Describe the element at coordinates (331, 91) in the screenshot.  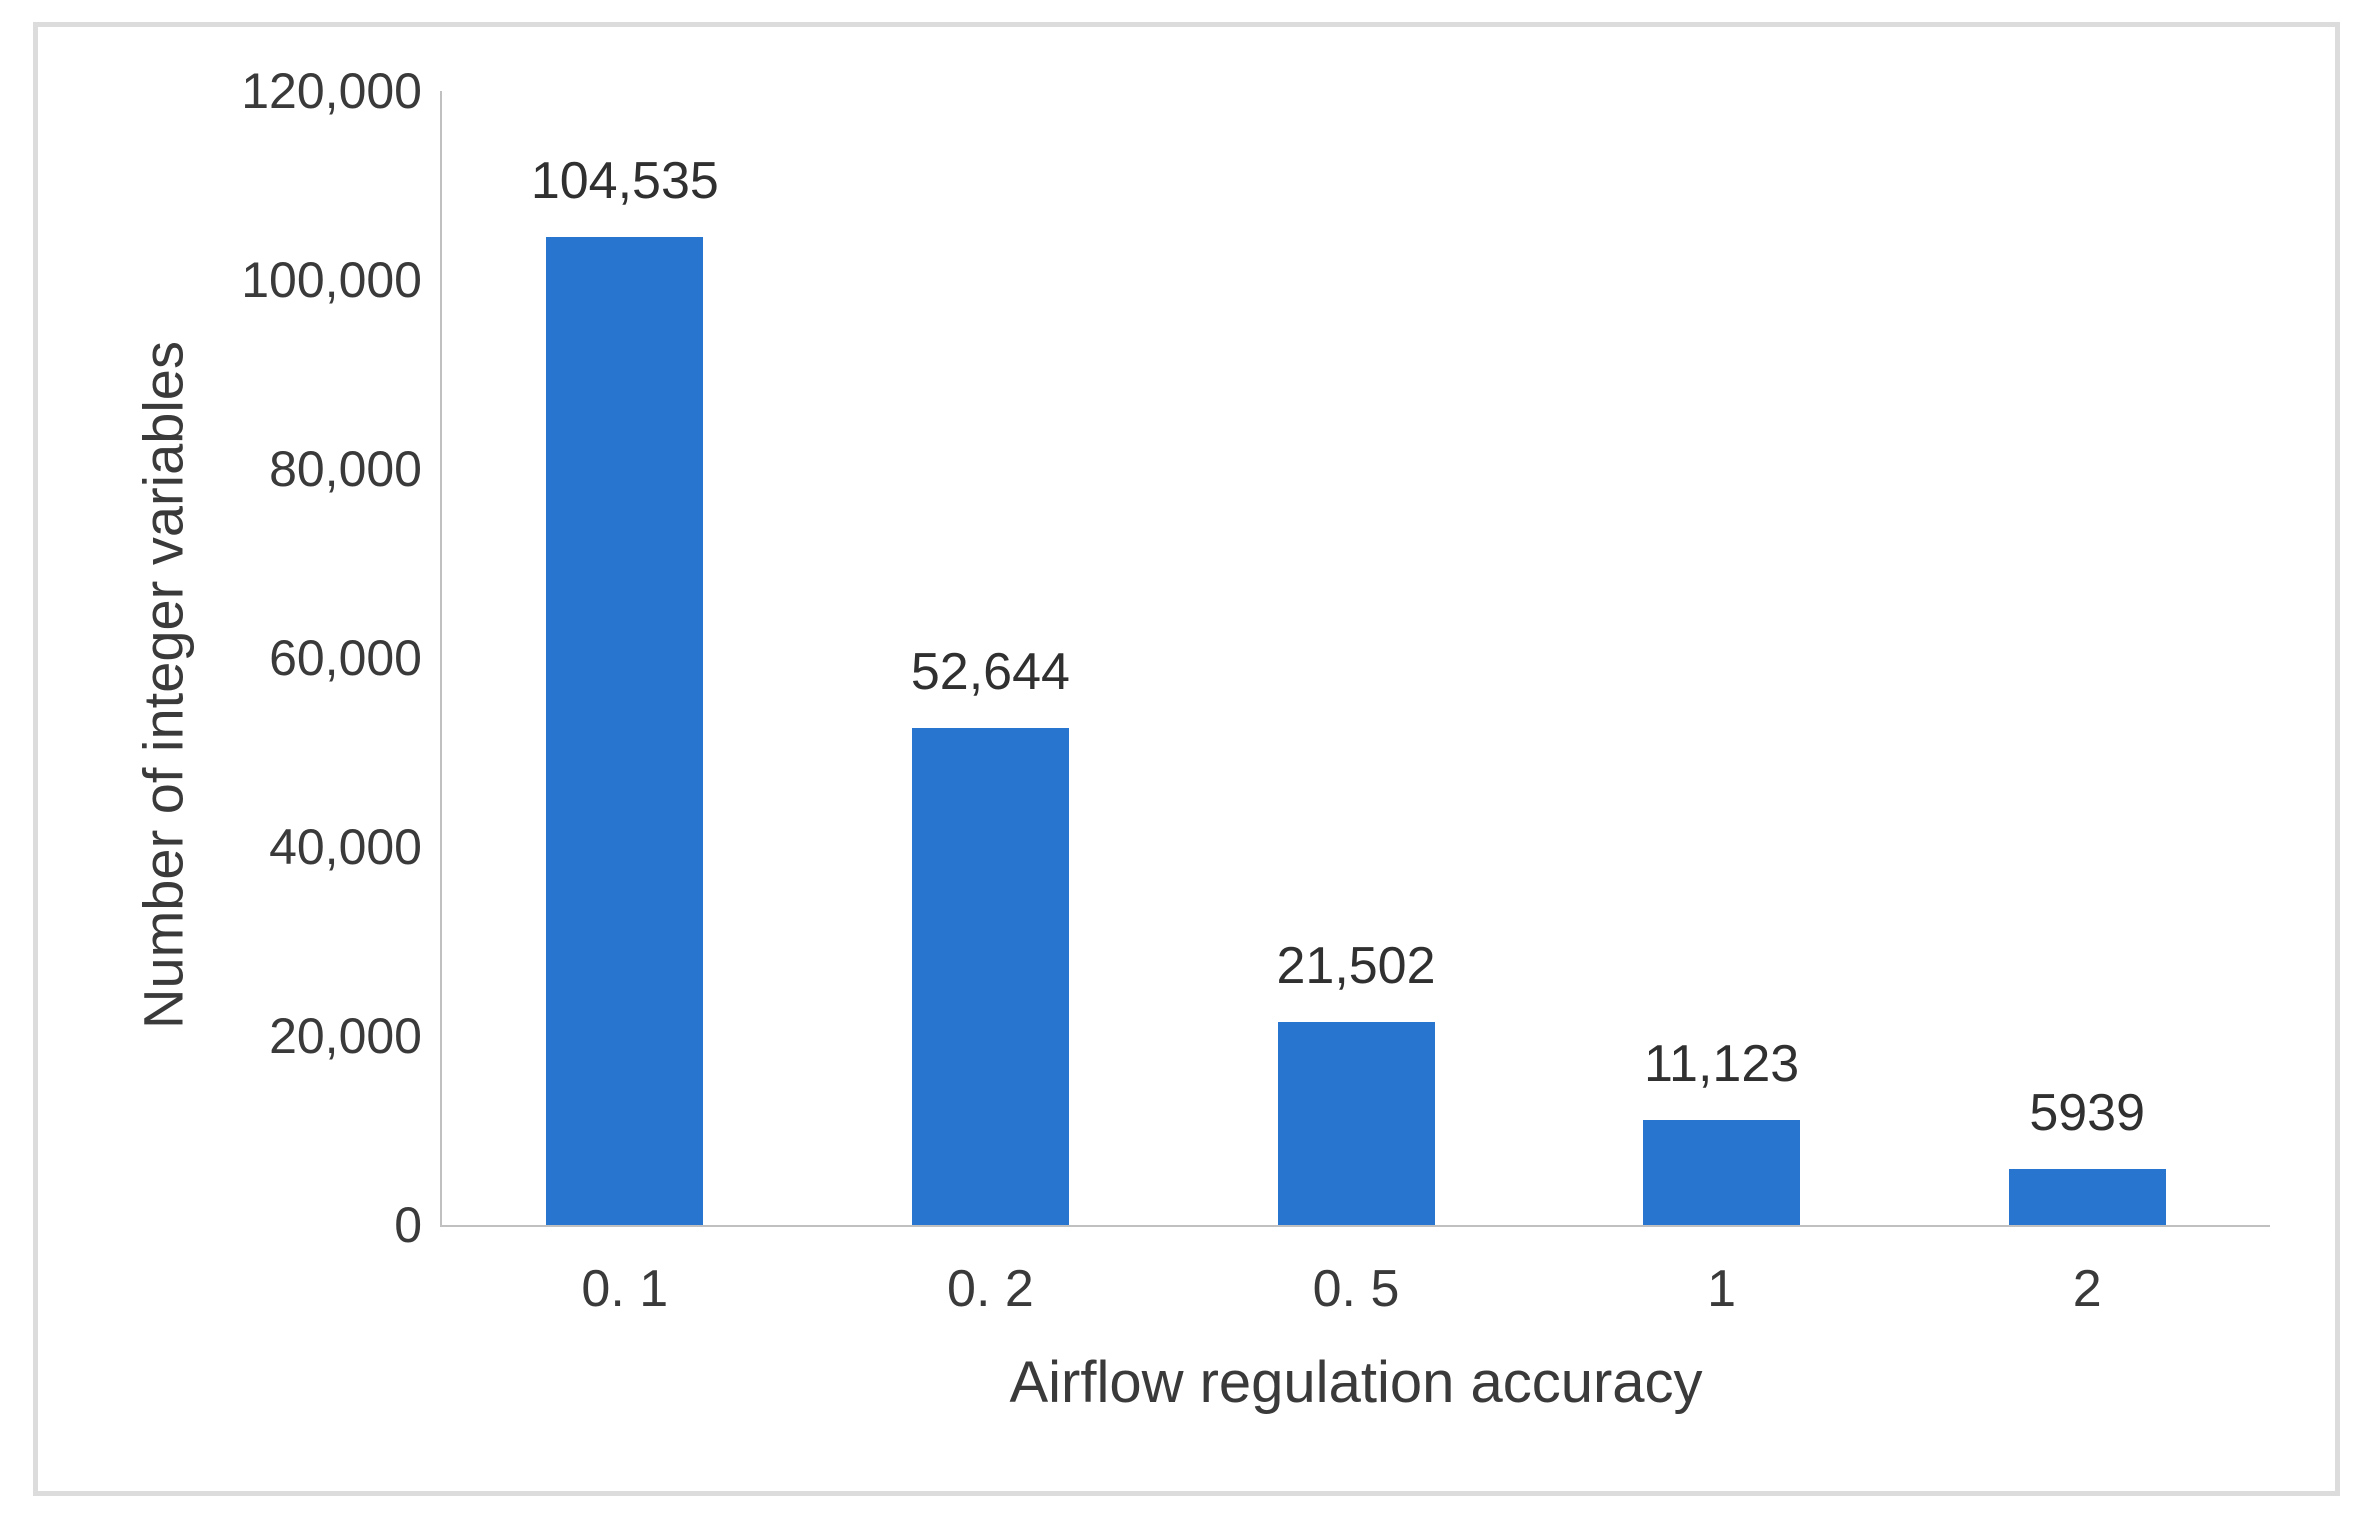
I see `y-tick-label: 120,000` at that location.